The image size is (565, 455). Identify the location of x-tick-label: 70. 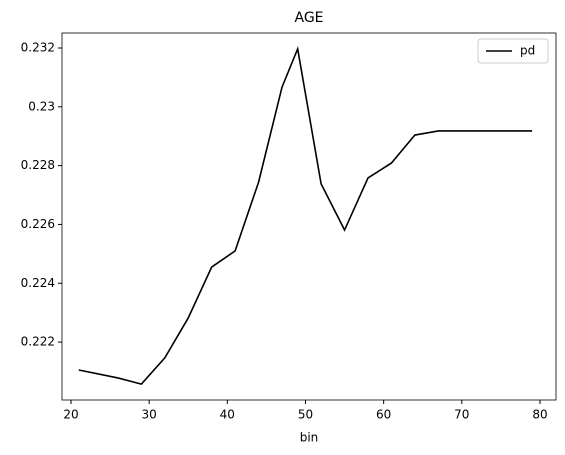
(461, 415).